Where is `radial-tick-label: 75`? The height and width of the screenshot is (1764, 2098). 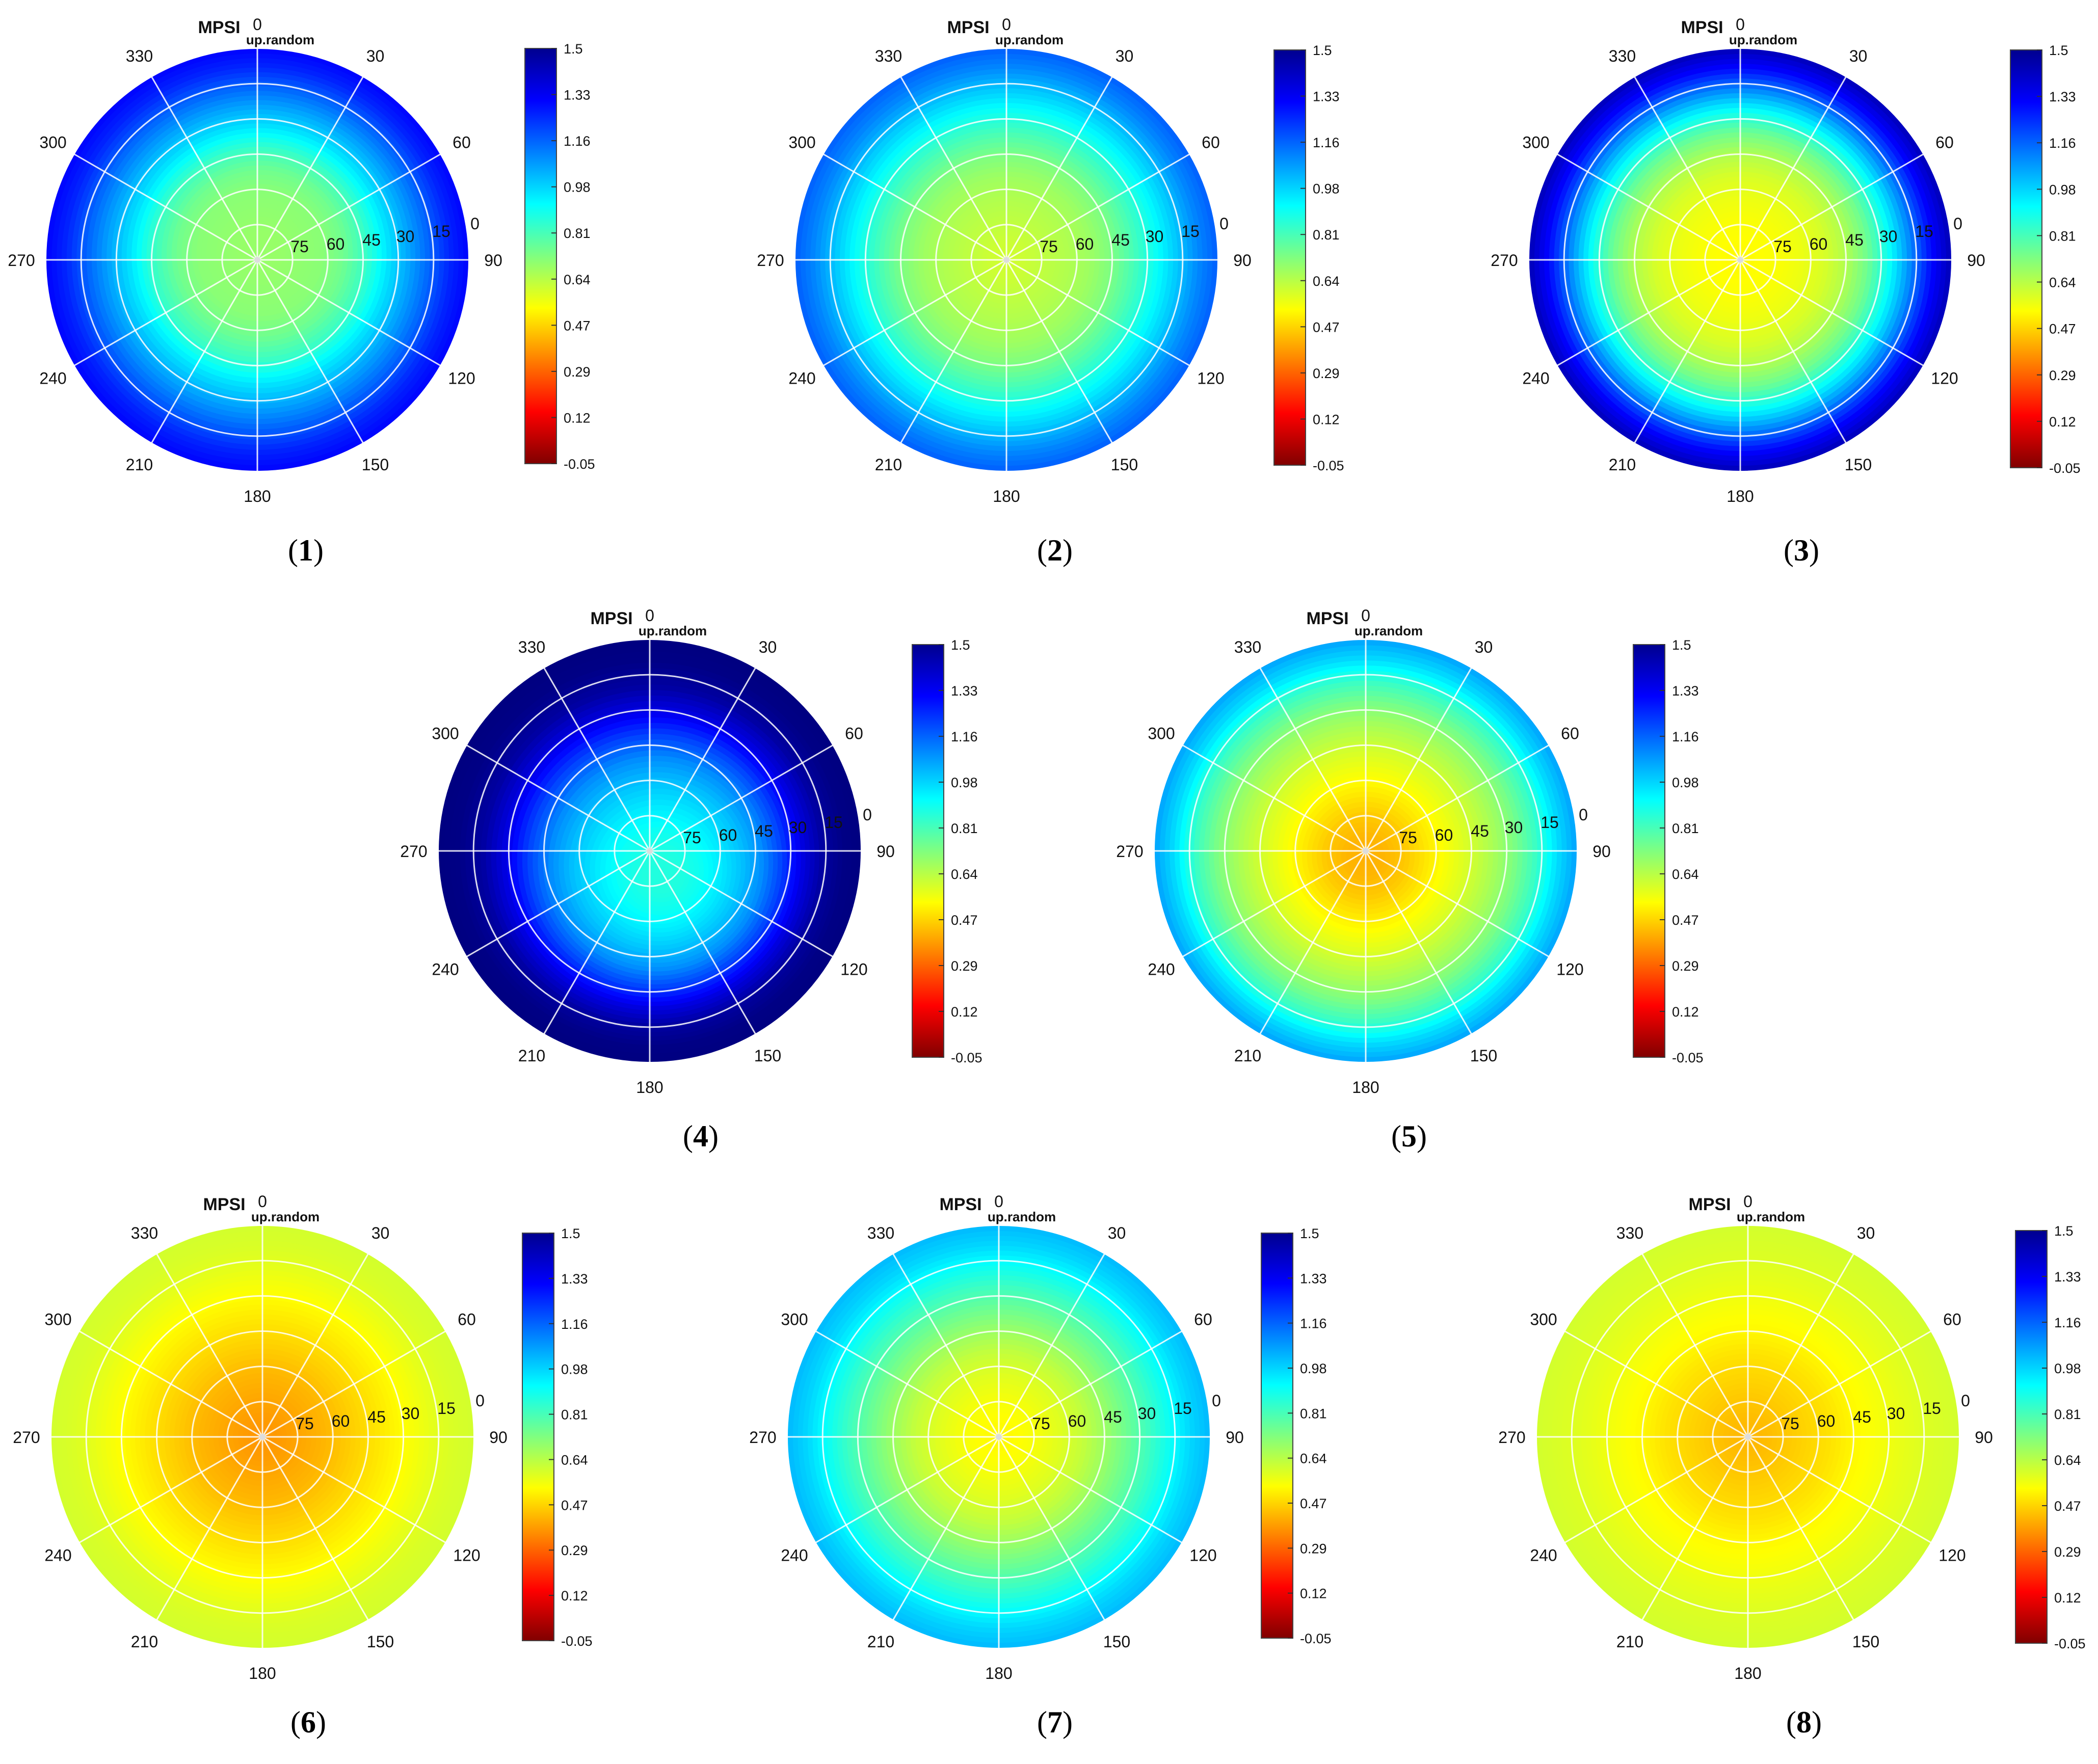
radial-tick-label: 75 is located at coordinates (1790, 1423).